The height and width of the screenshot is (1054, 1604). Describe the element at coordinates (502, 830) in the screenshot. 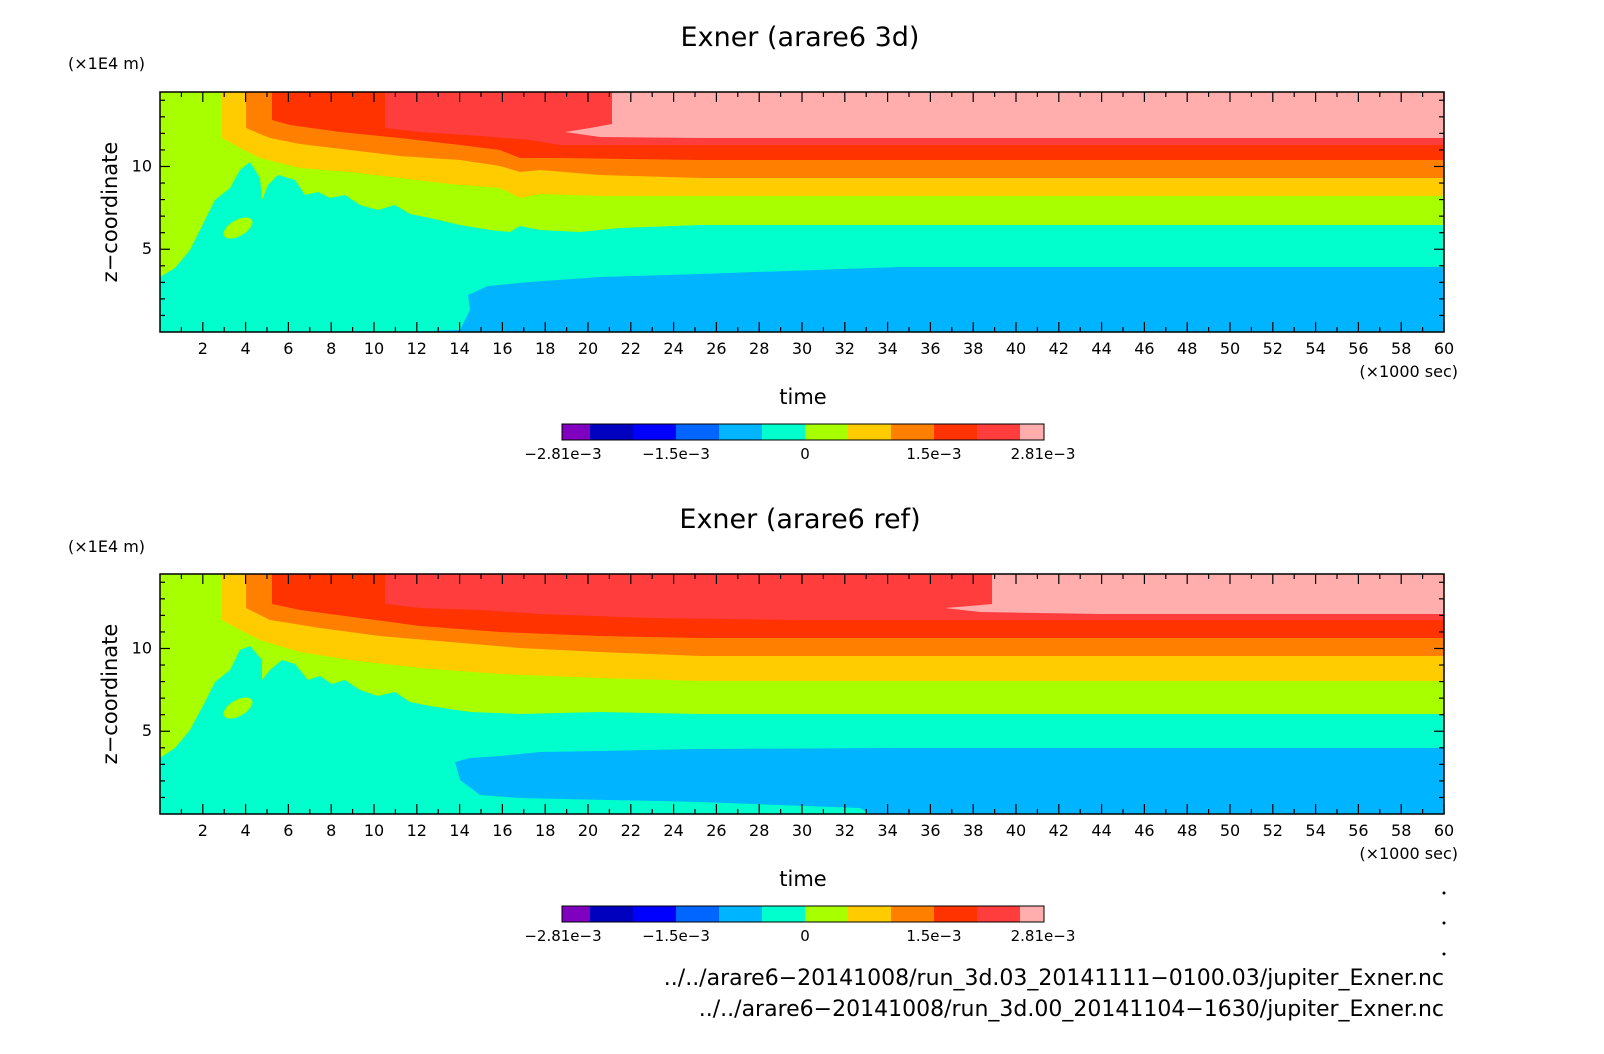

I see `x-tick-label: 16` at that location.